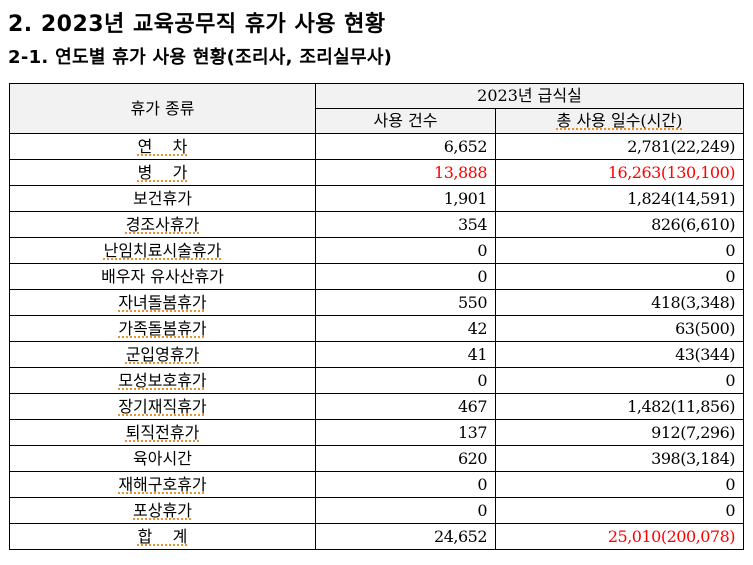 The width and height of the screenshot is (753, 565). Describe the element at coordinates (162, 108) in the screenshot. I see `header-leave-type: 휴가 종류` at that location.